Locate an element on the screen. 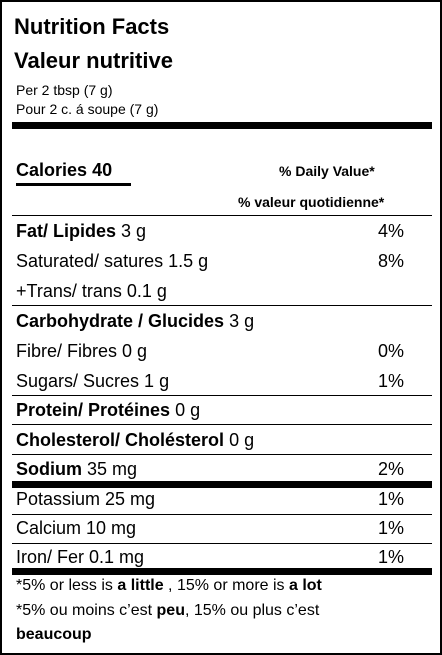  potassium-percent: 1% is located at coordinates (390, 499).